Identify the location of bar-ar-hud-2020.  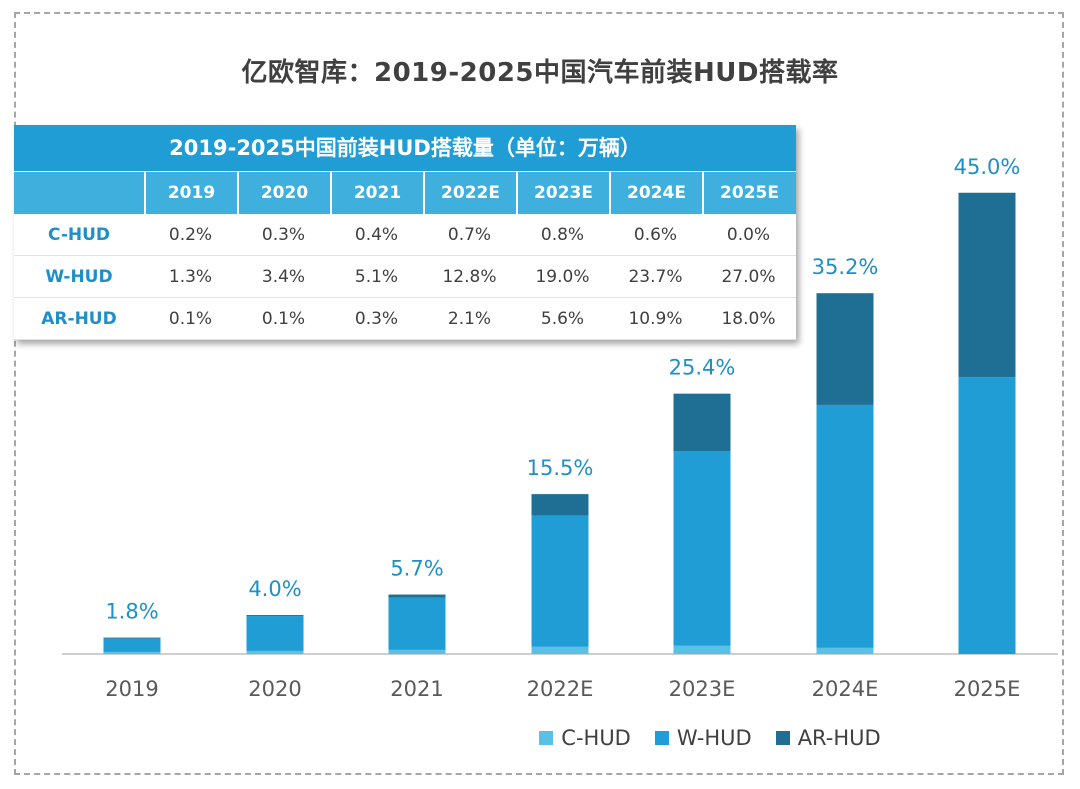
(275, 616).